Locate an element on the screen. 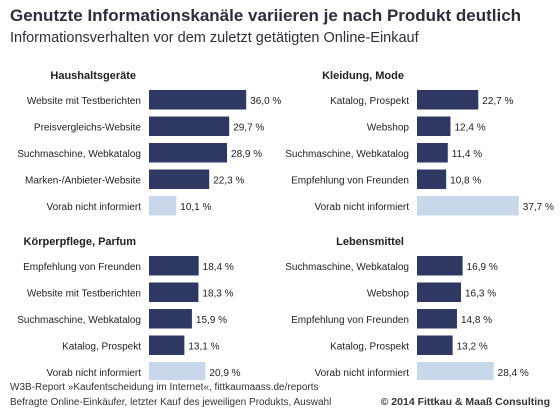 This screenshot has height=420, width=560. data-label: 37,7 % is located at coordinates (538, 207).